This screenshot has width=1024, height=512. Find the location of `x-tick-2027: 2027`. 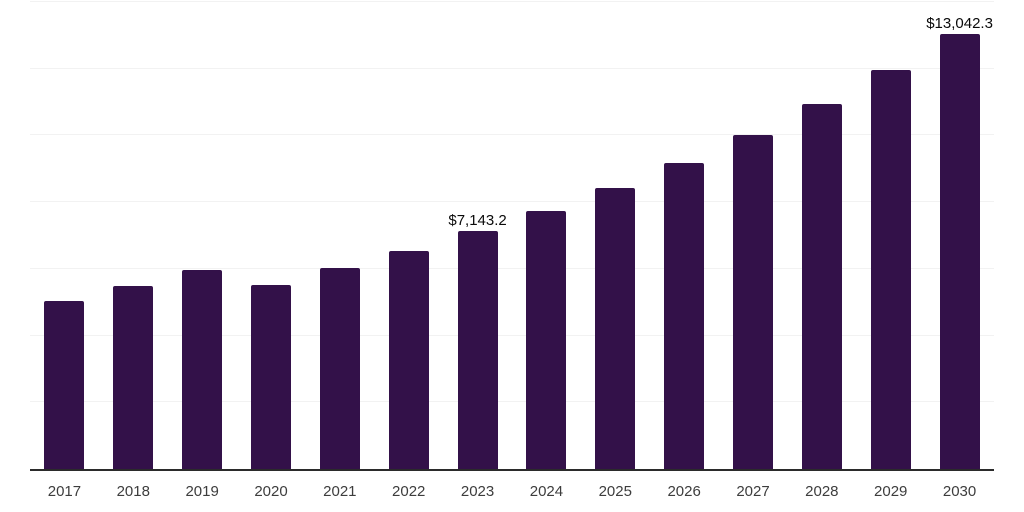

x-tick-2027: 2027 is located at coordinates (753, 491).